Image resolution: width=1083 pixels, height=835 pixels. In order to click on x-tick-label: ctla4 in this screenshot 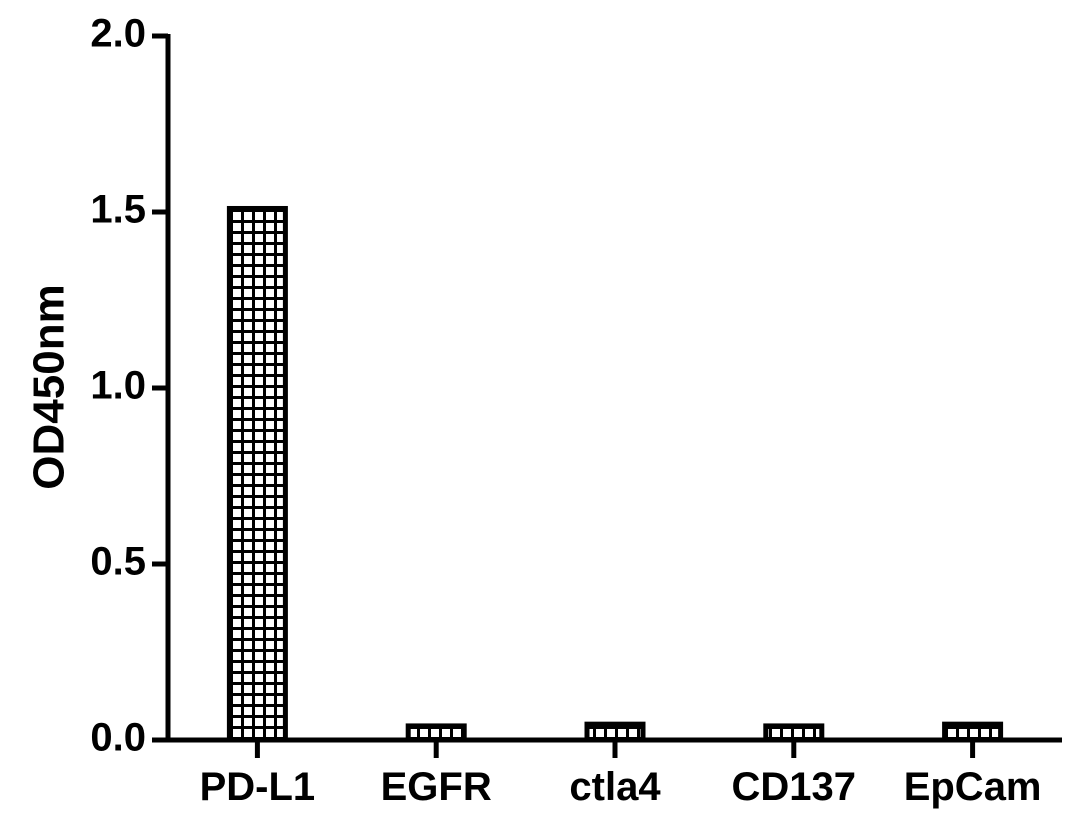, I will do `click(615, 787)`.